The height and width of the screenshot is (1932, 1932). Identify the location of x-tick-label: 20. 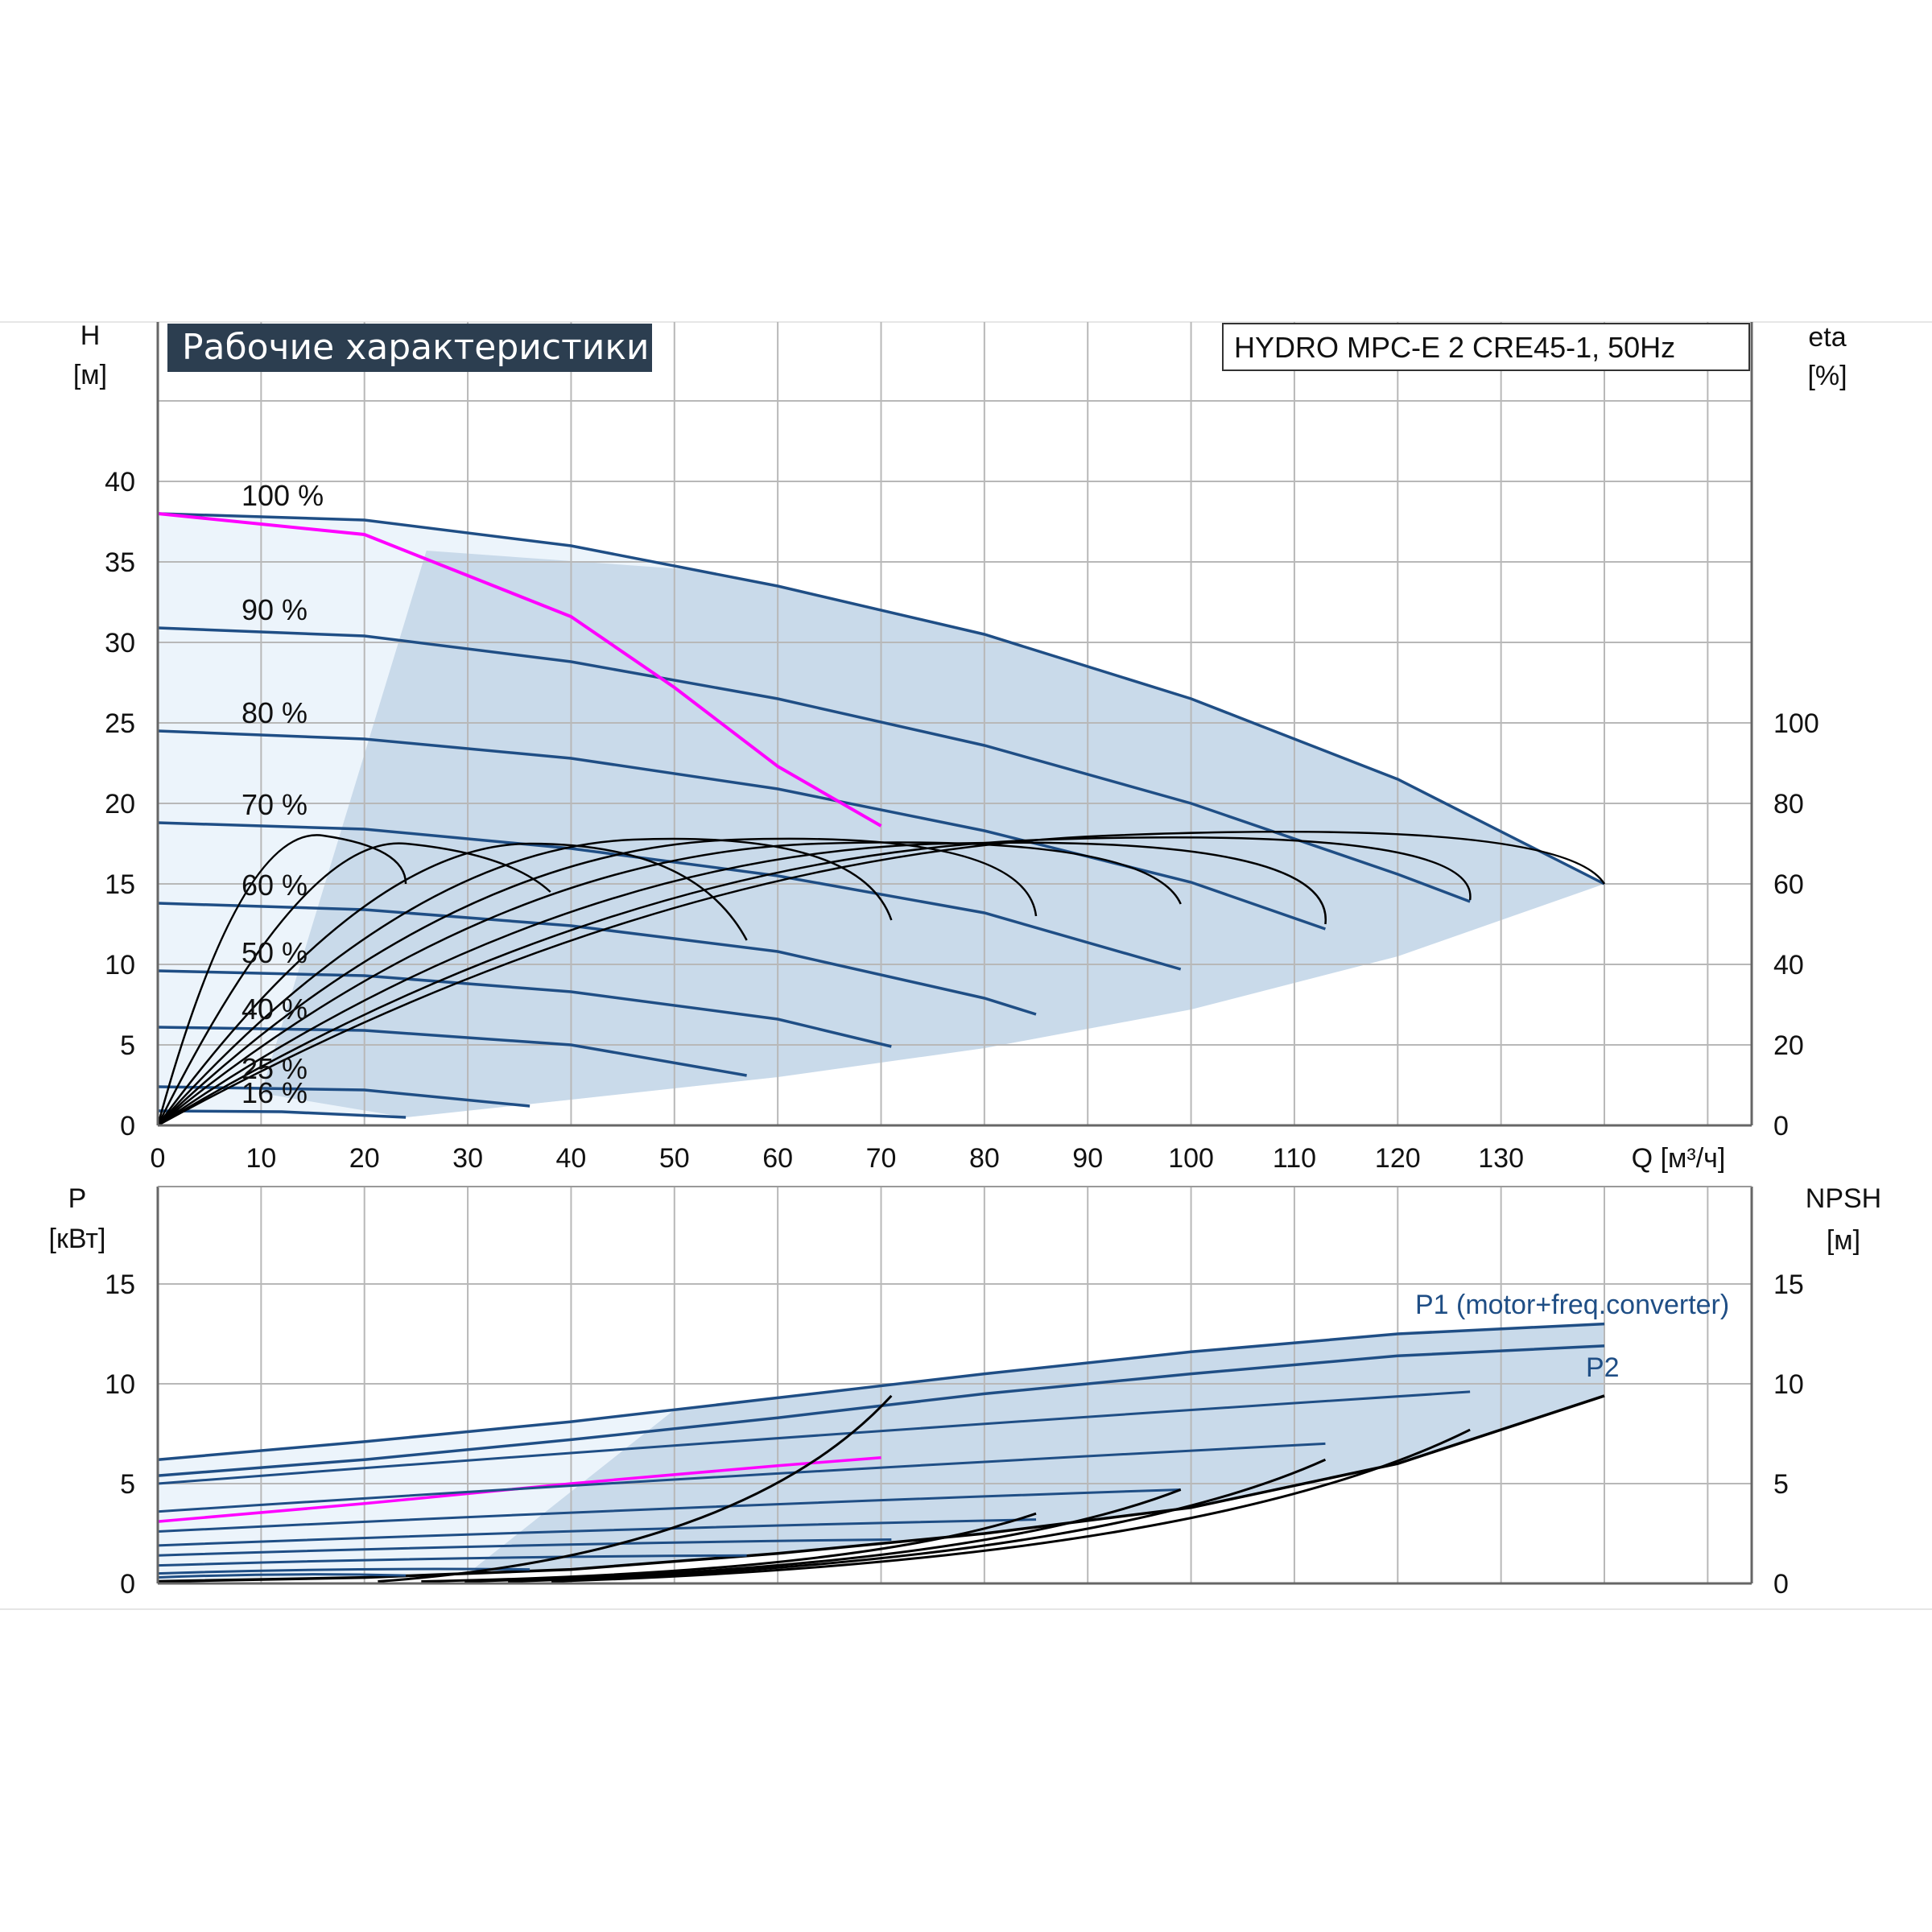
(364, 1158).